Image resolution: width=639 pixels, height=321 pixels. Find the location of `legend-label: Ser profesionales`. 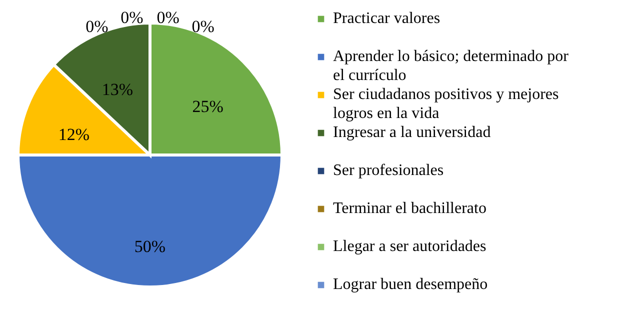

legend-label: Ser profesionales is located at coordinates (388, 170).